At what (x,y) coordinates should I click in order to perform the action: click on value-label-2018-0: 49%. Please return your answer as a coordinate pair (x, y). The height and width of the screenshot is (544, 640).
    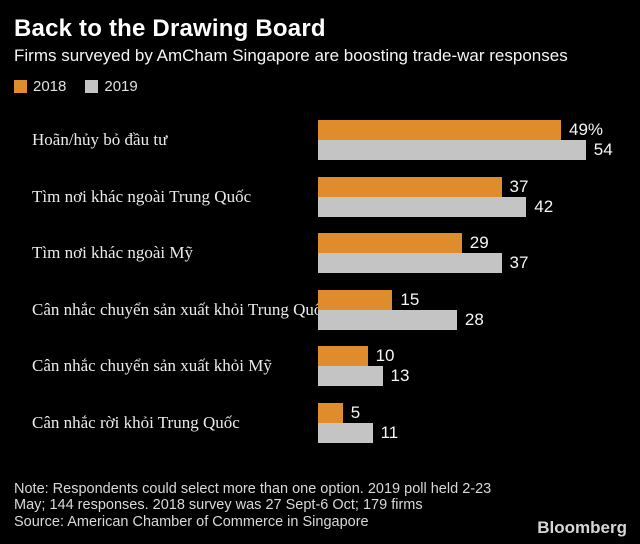
    Looking at the image, I should click on (586, 129).